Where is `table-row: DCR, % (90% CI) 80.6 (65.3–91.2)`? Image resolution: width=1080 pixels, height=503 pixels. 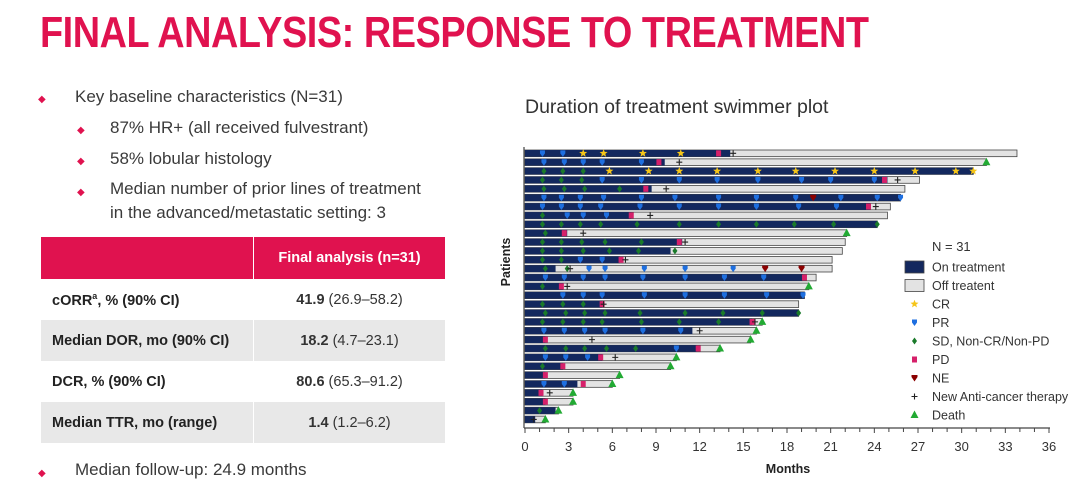
table-row: DCR, % (90% CI) 80.6 (65.3–91.2) is located at coordinates (243, 381).